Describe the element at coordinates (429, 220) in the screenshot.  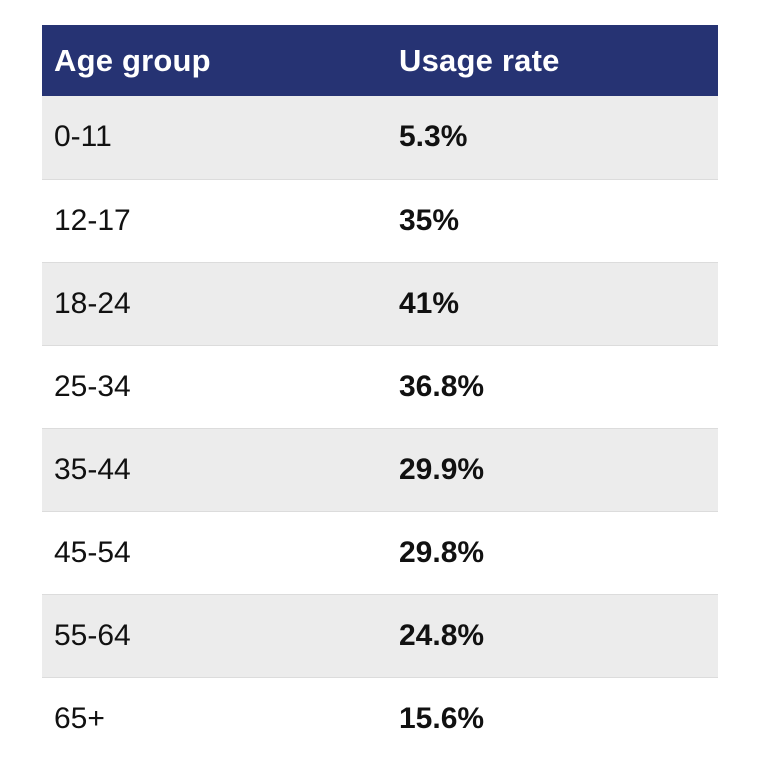
I see `usage-rate-cell: 35%` at that location.